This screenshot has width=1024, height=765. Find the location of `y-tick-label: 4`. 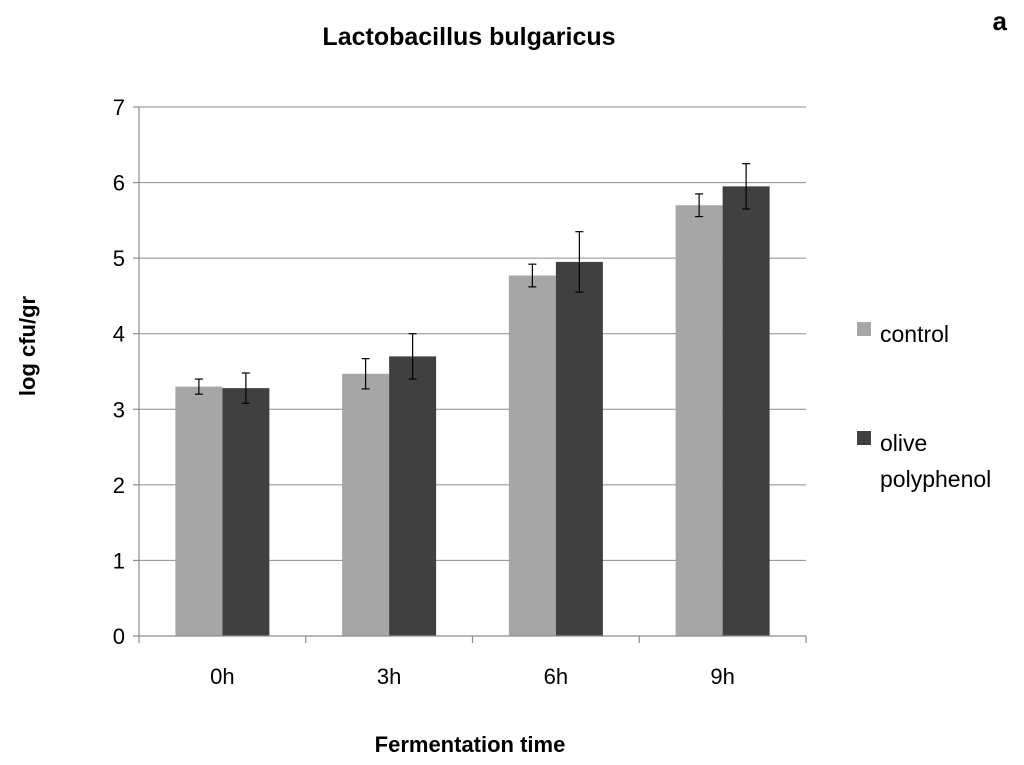

y-tick-label: 4 is located at coordinates (119, 334).